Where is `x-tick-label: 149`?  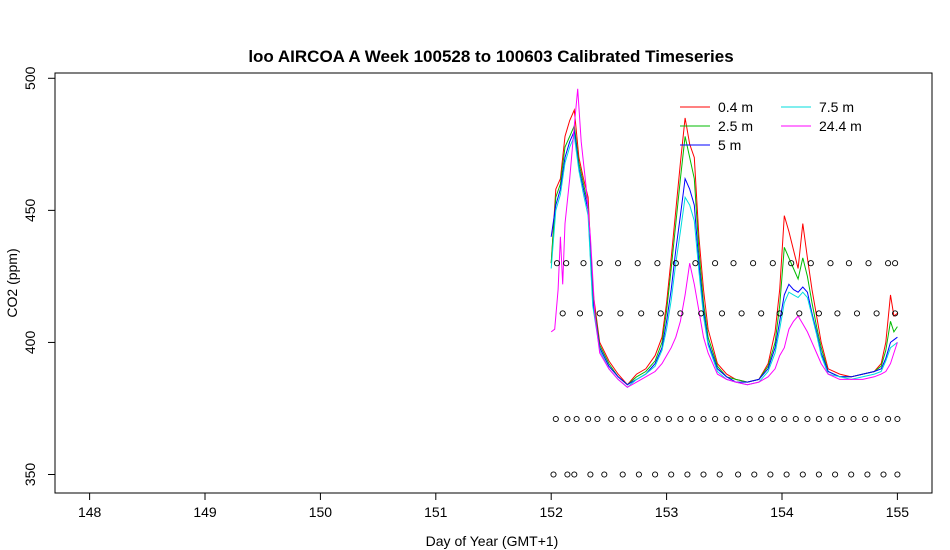
x-tick-label: 149 is located at coordinates (205, 512).